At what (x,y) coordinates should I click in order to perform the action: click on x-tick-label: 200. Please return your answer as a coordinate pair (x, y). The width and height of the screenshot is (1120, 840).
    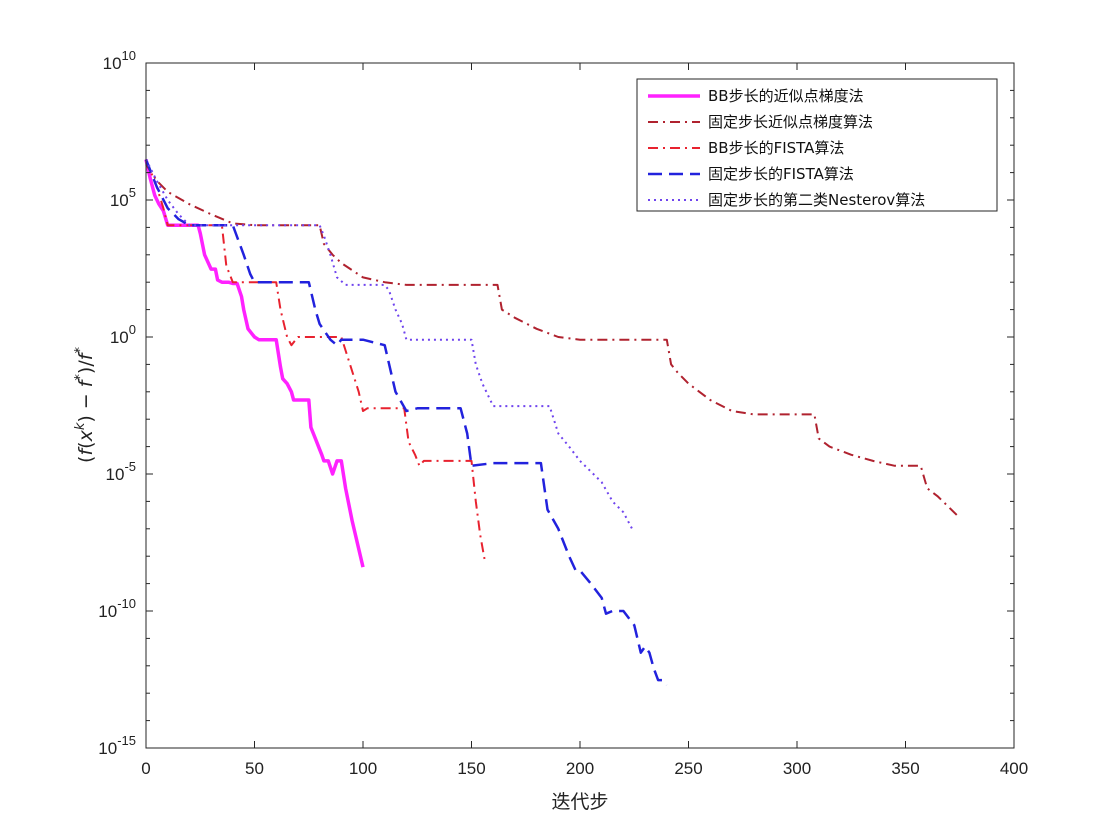
    Looking at the image, I should click on (580, 768).